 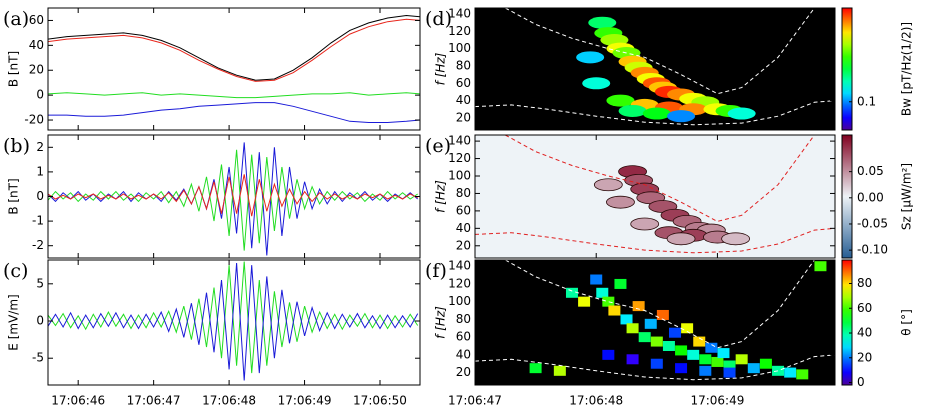 What do you see at coordinates (438, 19) in the screenshot?
I see `panel-label: (d)` at bounding box center [438, 19].